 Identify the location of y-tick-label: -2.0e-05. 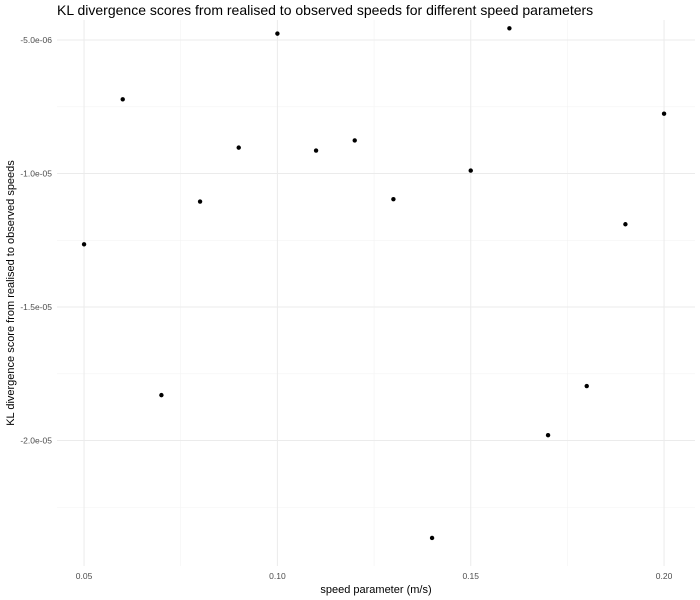
(36, 441).